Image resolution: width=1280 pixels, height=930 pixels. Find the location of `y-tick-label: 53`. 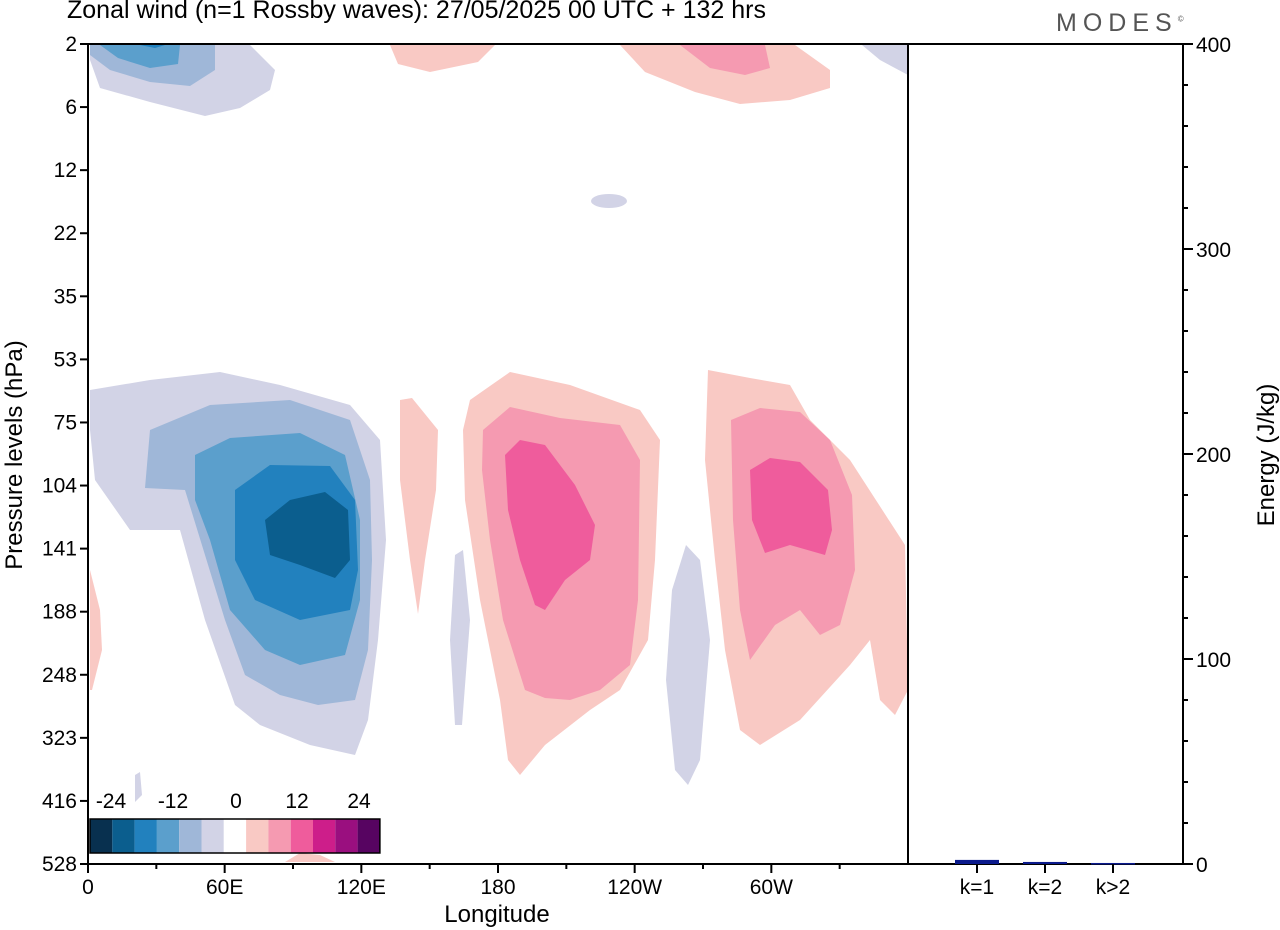

y-tick-label: 53 is located at coordinates (65, 359).